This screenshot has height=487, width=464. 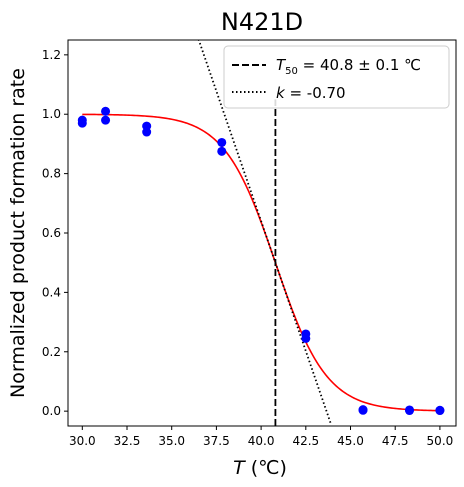 I want to click on chart-title: N421D, so click(x=262, y=22).